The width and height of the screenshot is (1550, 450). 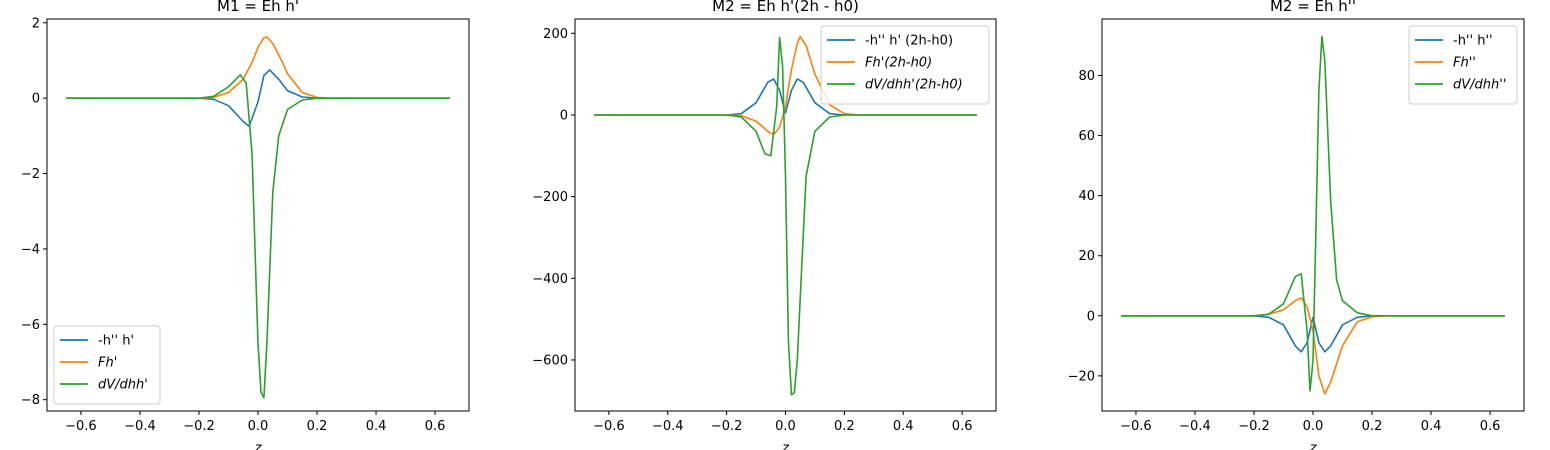 I want to click on legend: -h'' h' (2h-h0) Fh'(2h-h0) dV/dhh'(2h-h0), so click(x=905, y=65).